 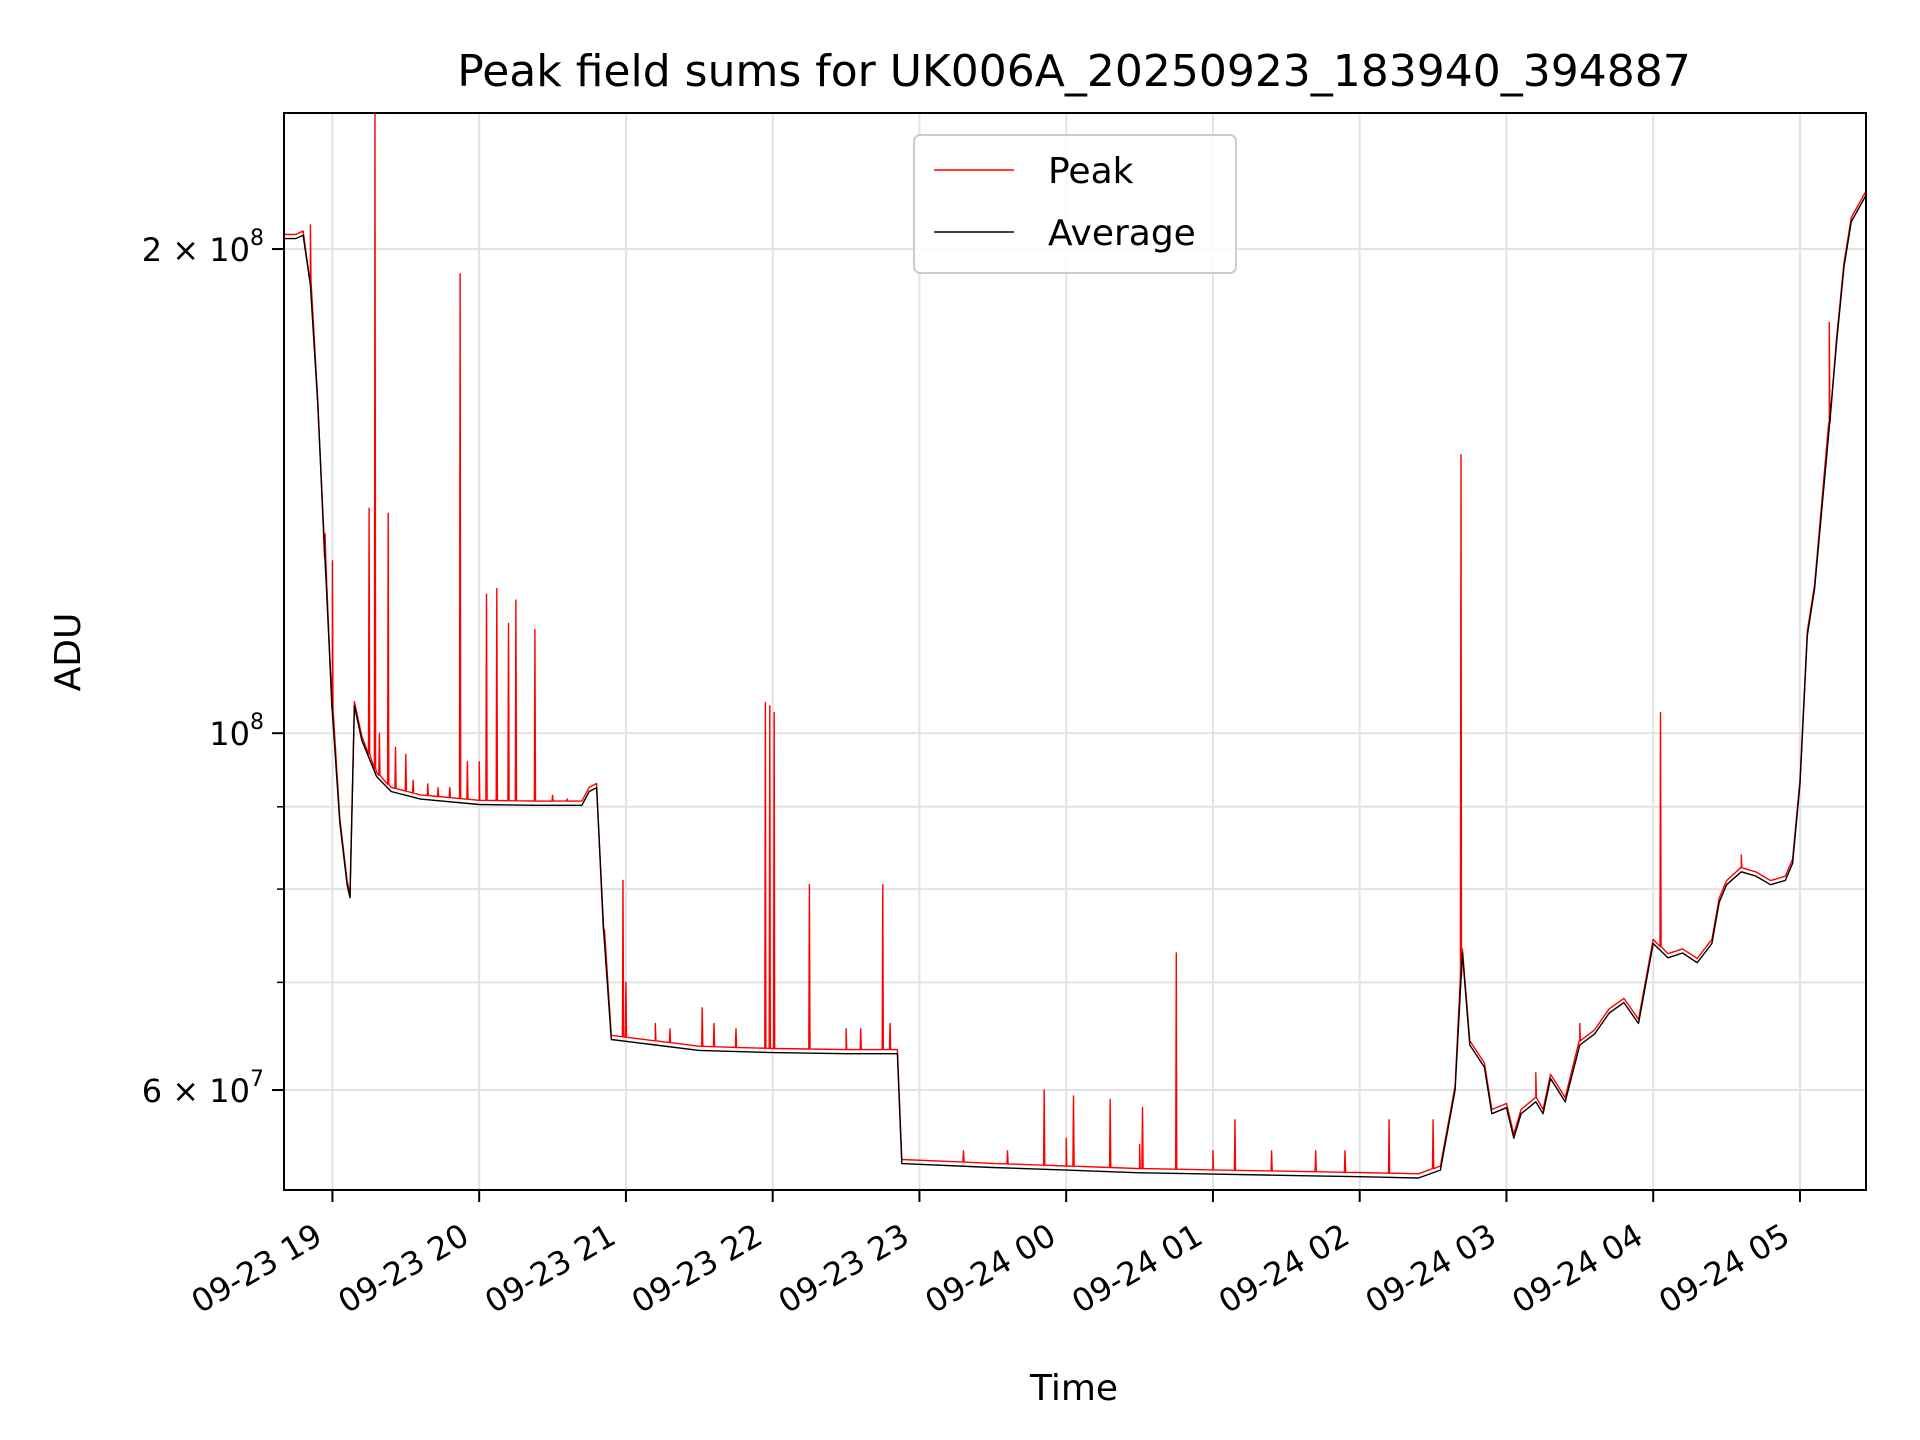 I want to click on legend-label-average: Average, so click(x=1122, y=233).